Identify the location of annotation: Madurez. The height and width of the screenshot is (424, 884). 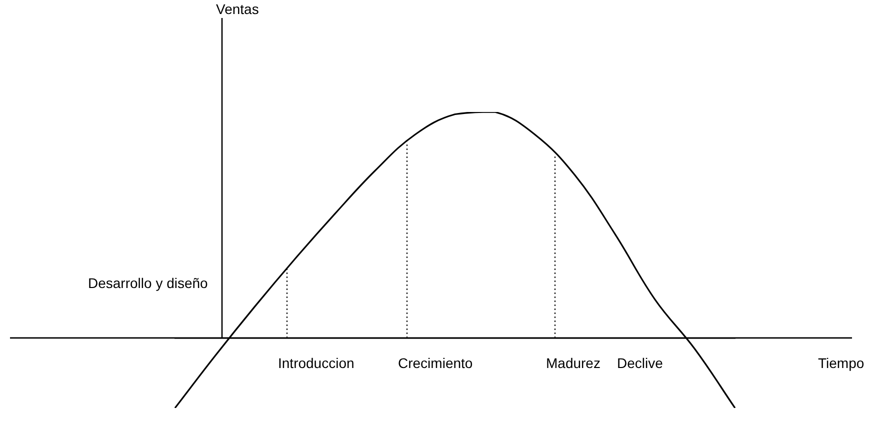
(573, 362).